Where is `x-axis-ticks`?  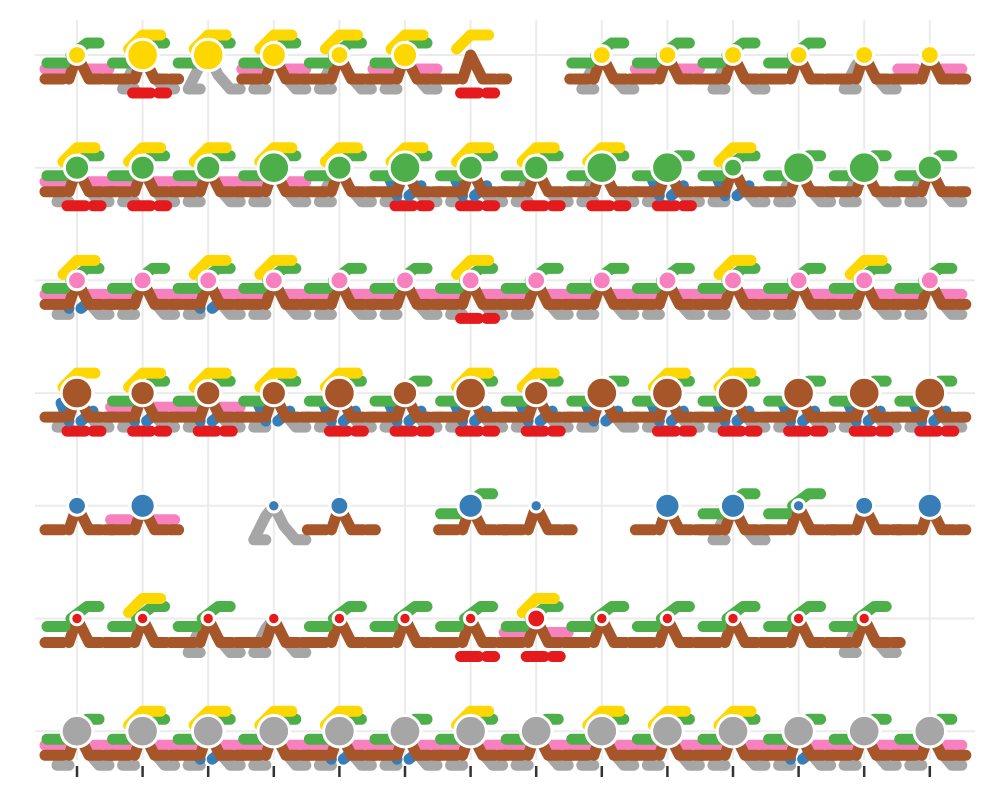 x-axis-ticks is located at coordinates (503, 771).